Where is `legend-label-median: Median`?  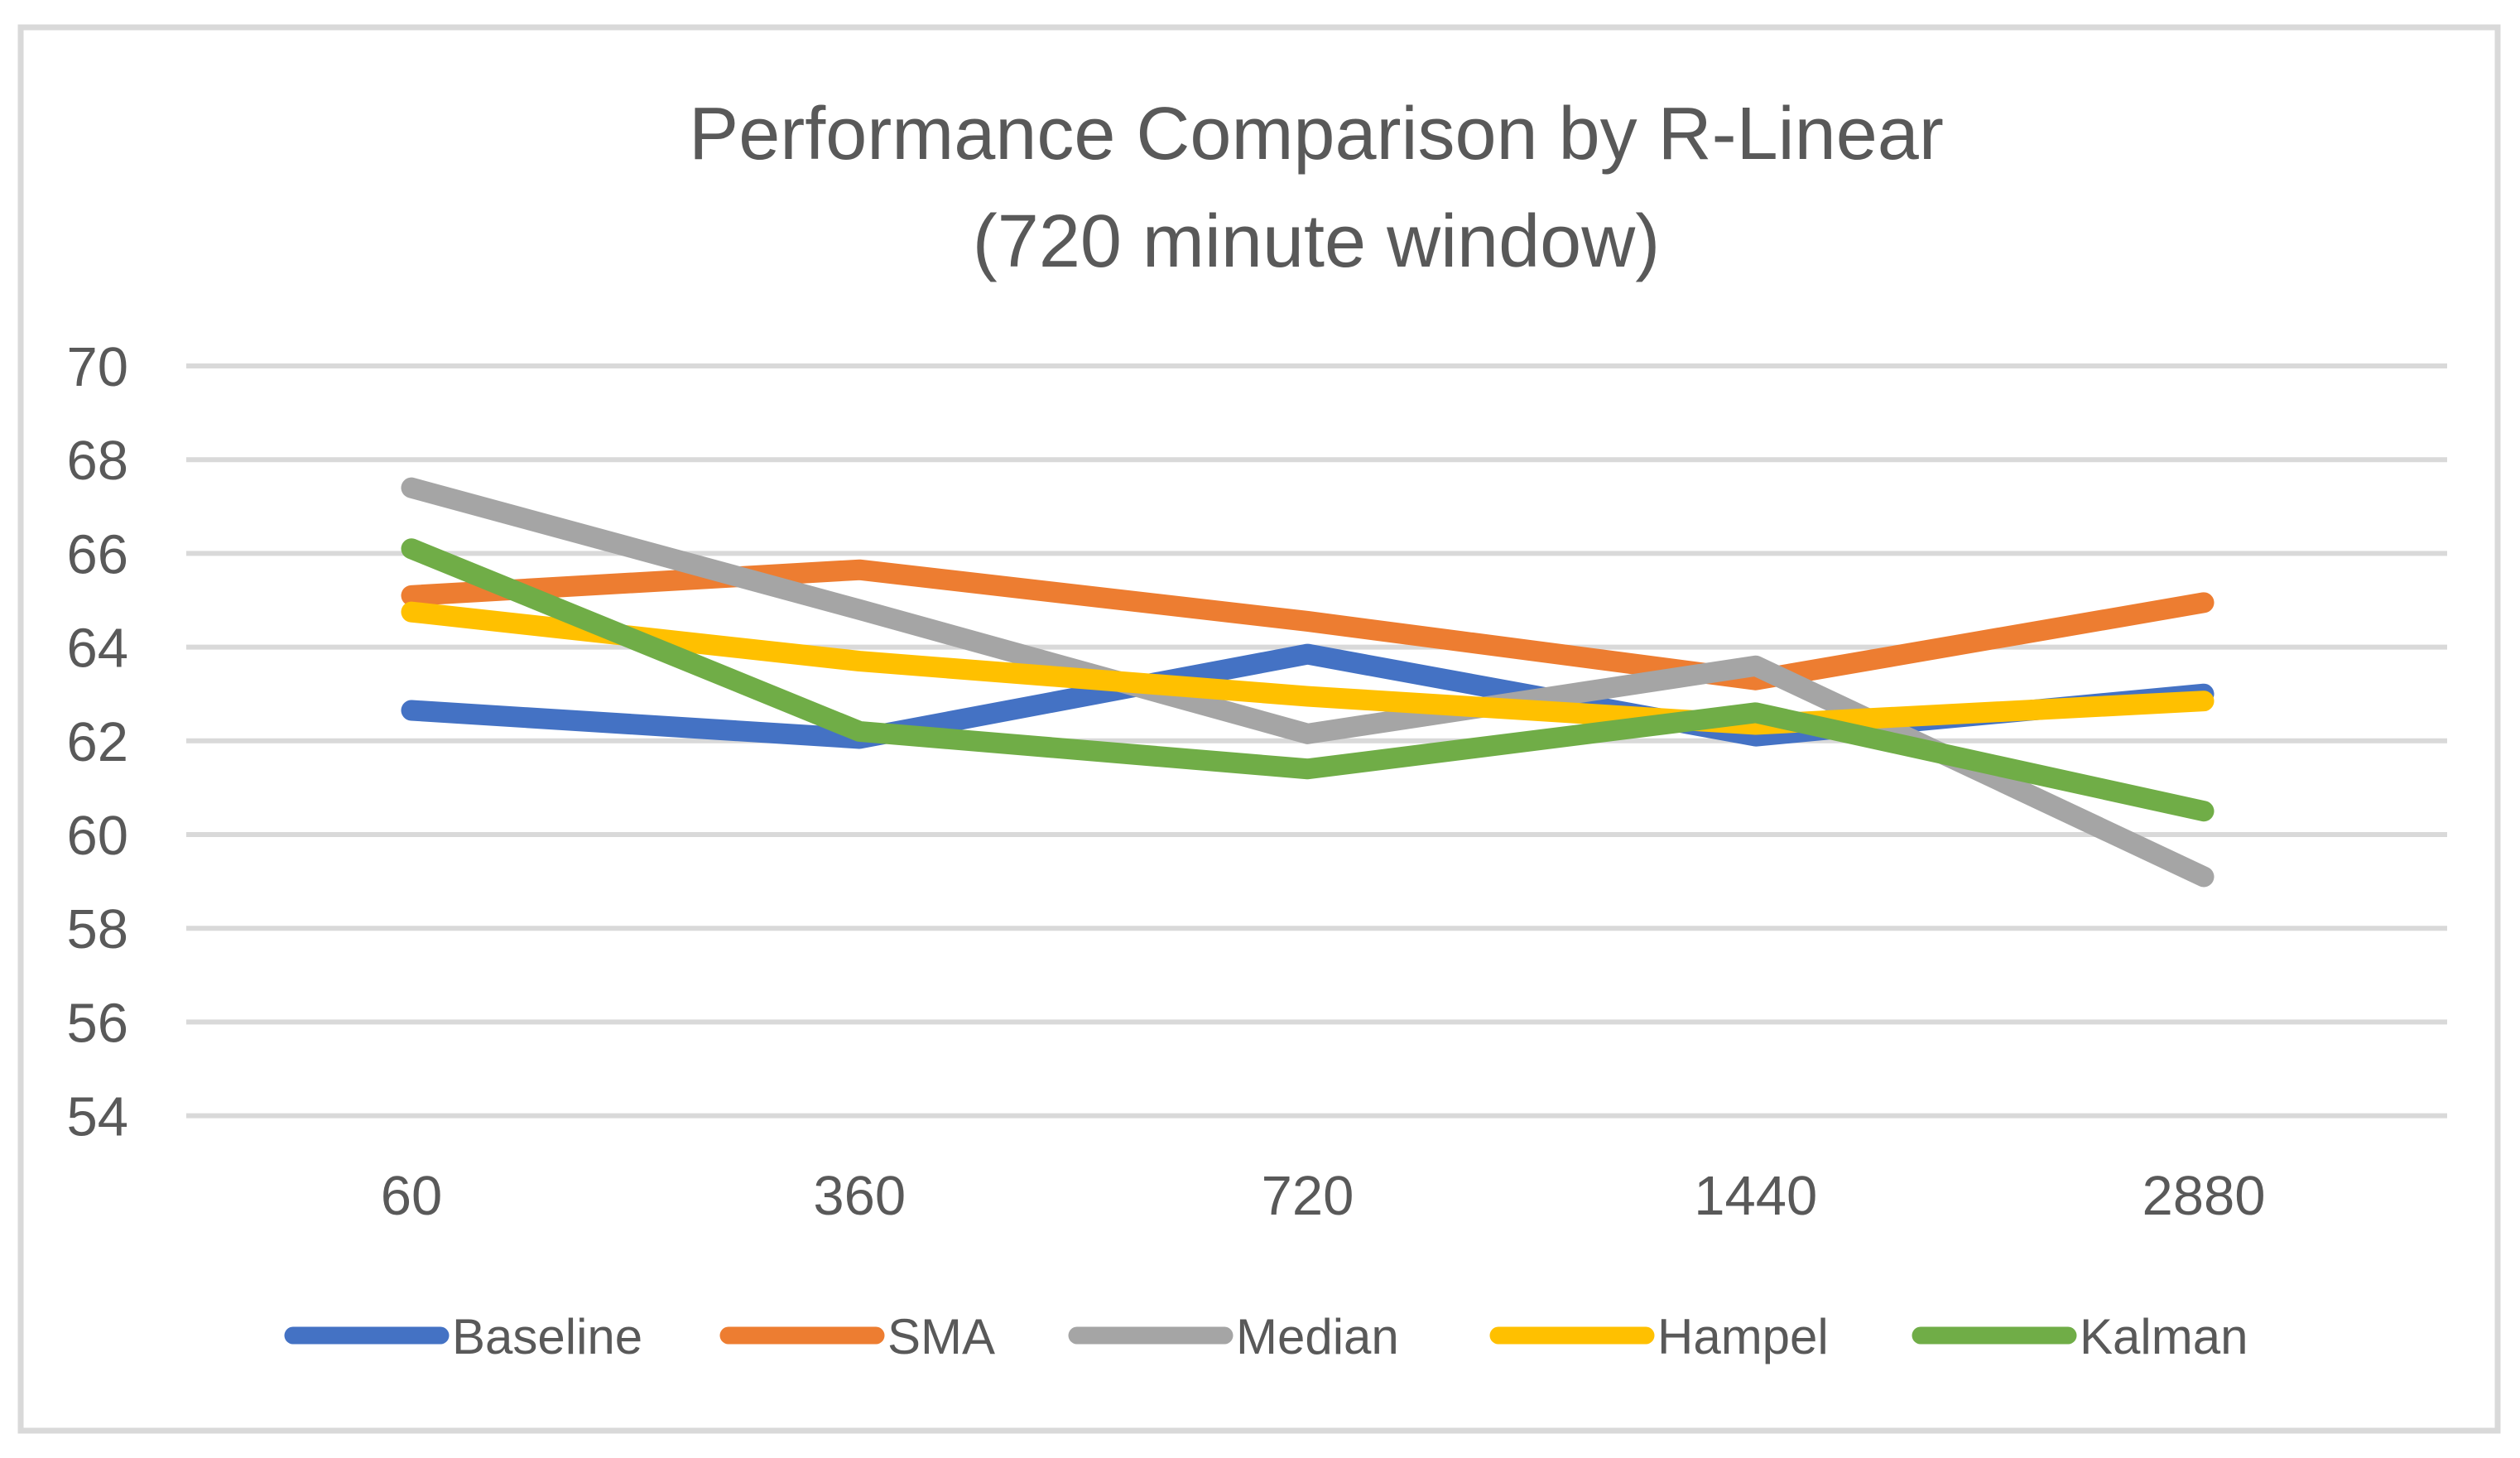
legend-label-median: Median is located at coordinates (1317, 1337).